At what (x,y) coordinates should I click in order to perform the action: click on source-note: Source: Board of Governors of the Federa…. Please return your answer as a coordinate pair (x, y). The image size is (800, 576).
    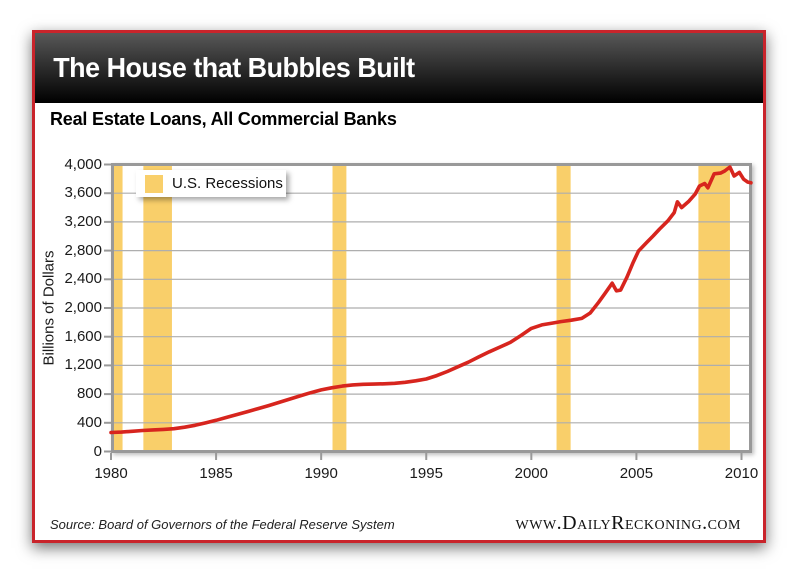
    Looking at the image, I should click on (222, 524).